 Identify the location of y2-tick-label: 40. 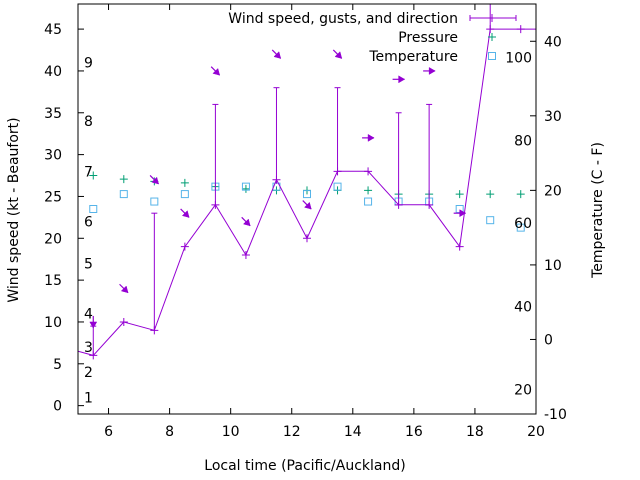
(553, 42).